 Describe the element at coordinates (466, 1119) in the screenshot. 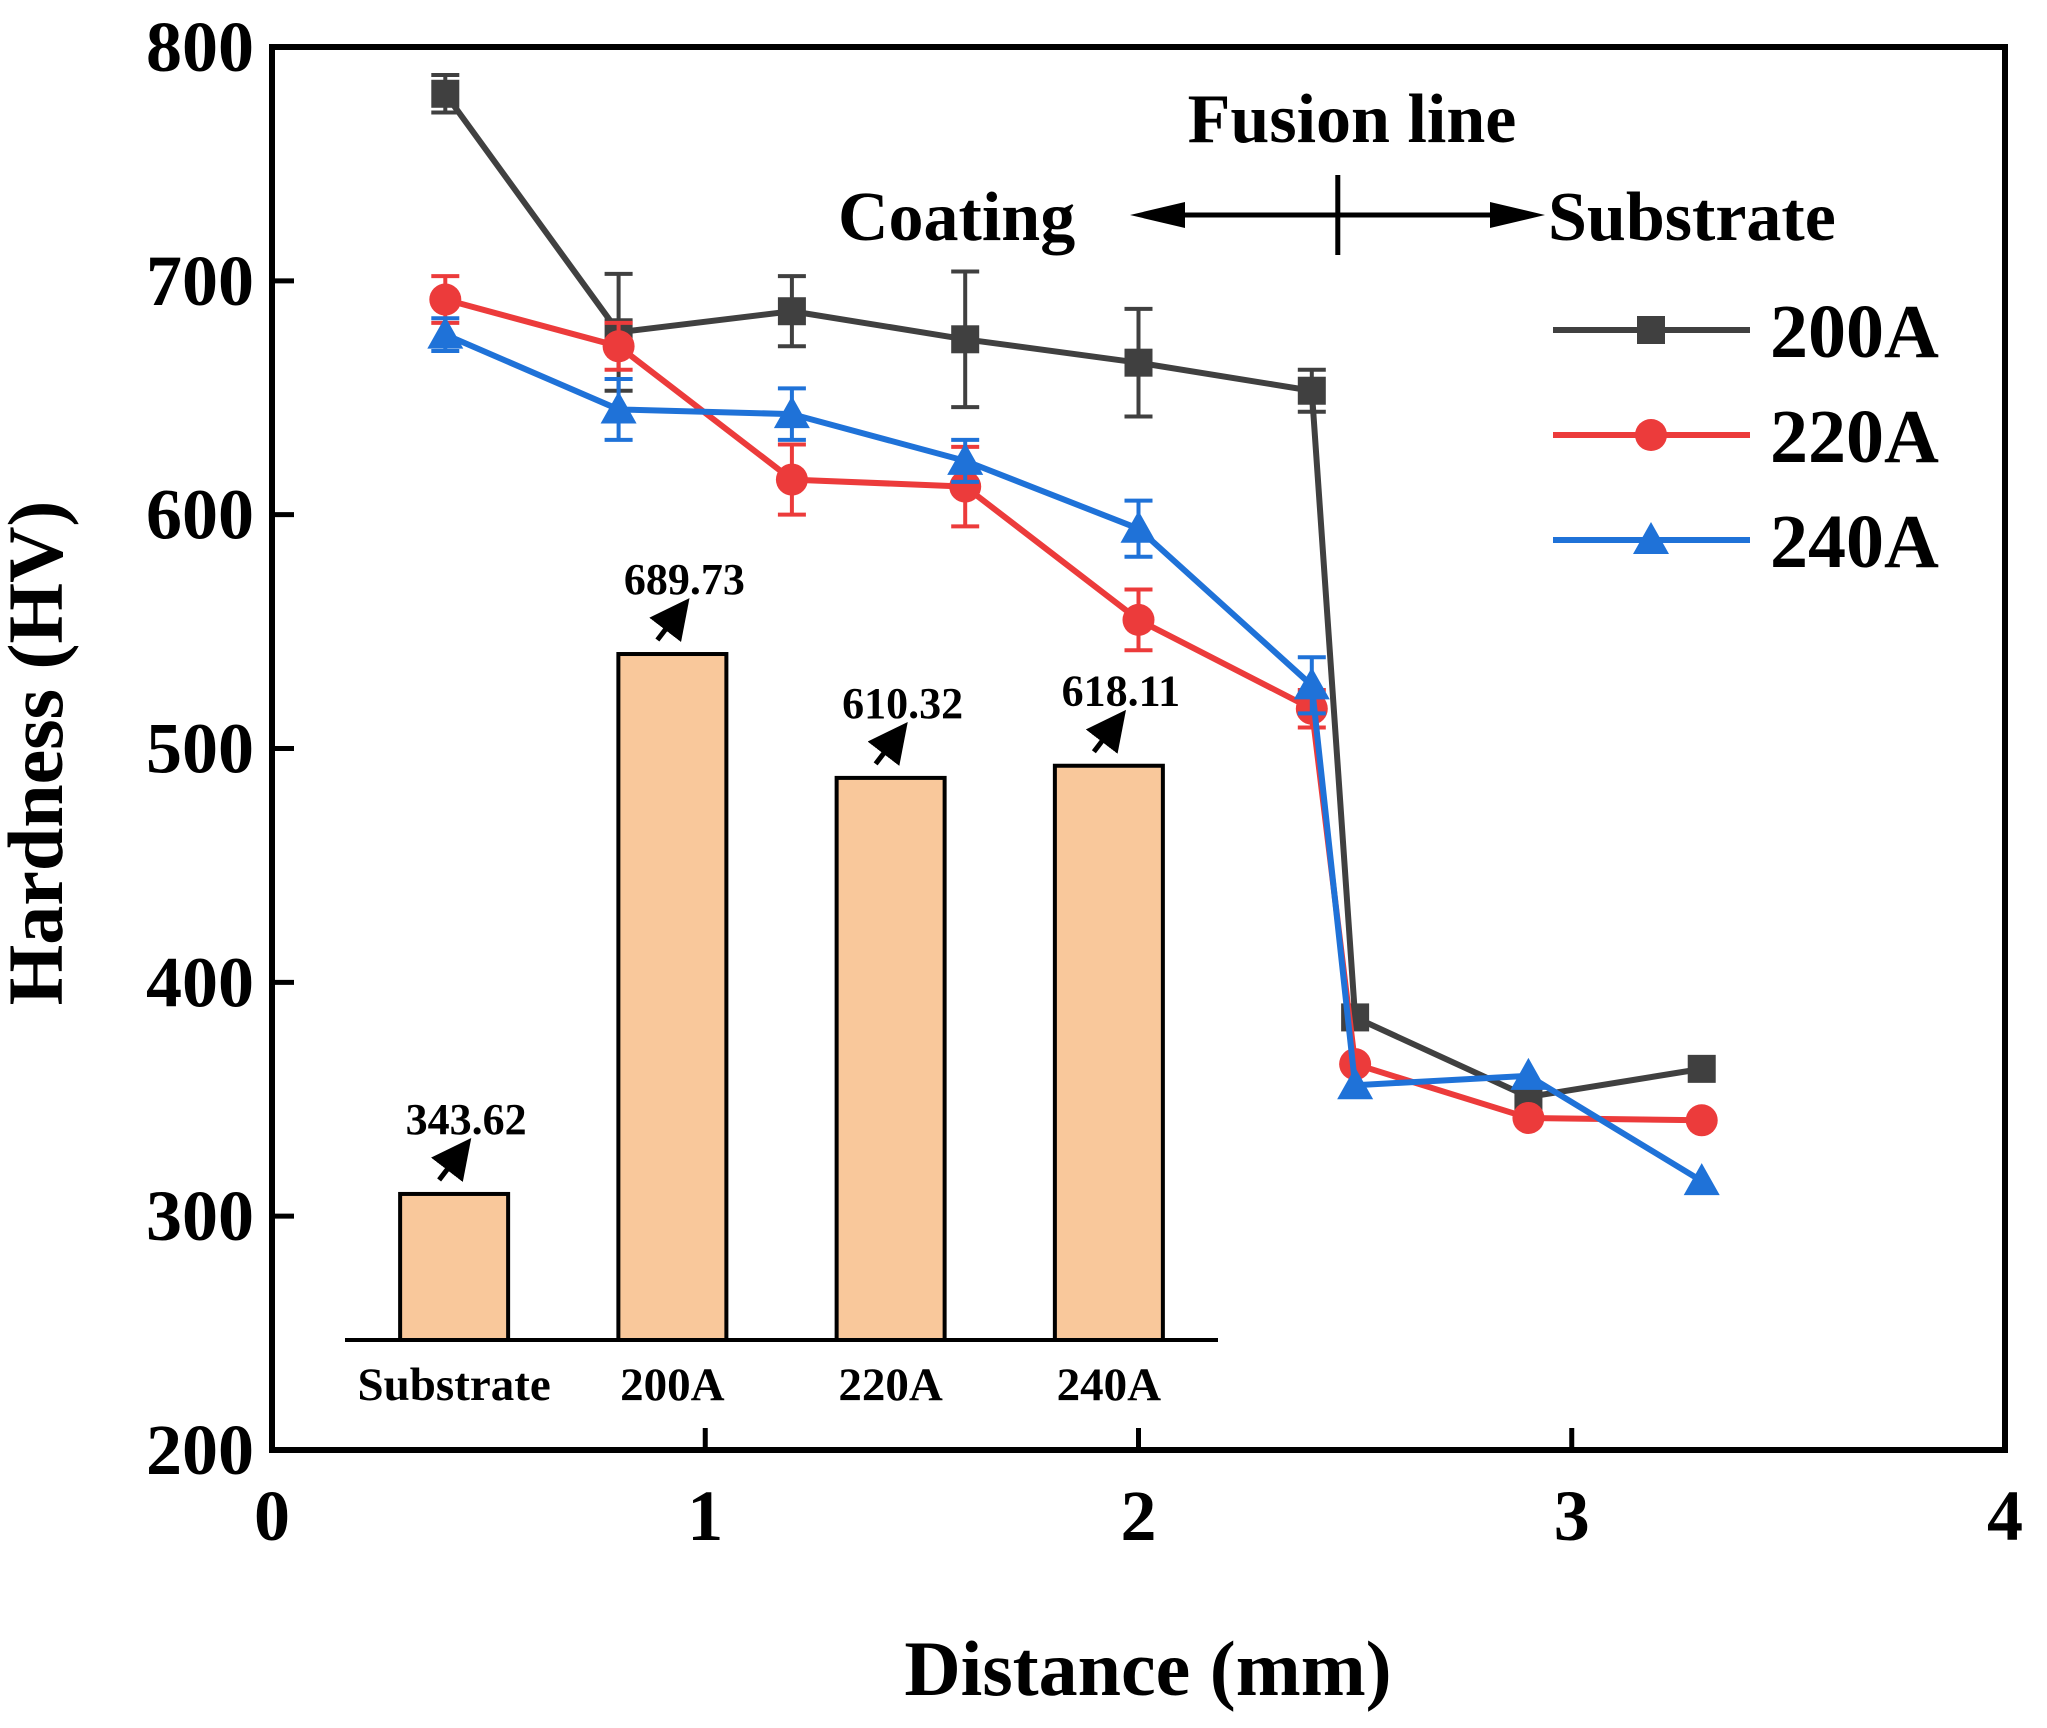

I see `inset-value-label: 343.62` at that location.